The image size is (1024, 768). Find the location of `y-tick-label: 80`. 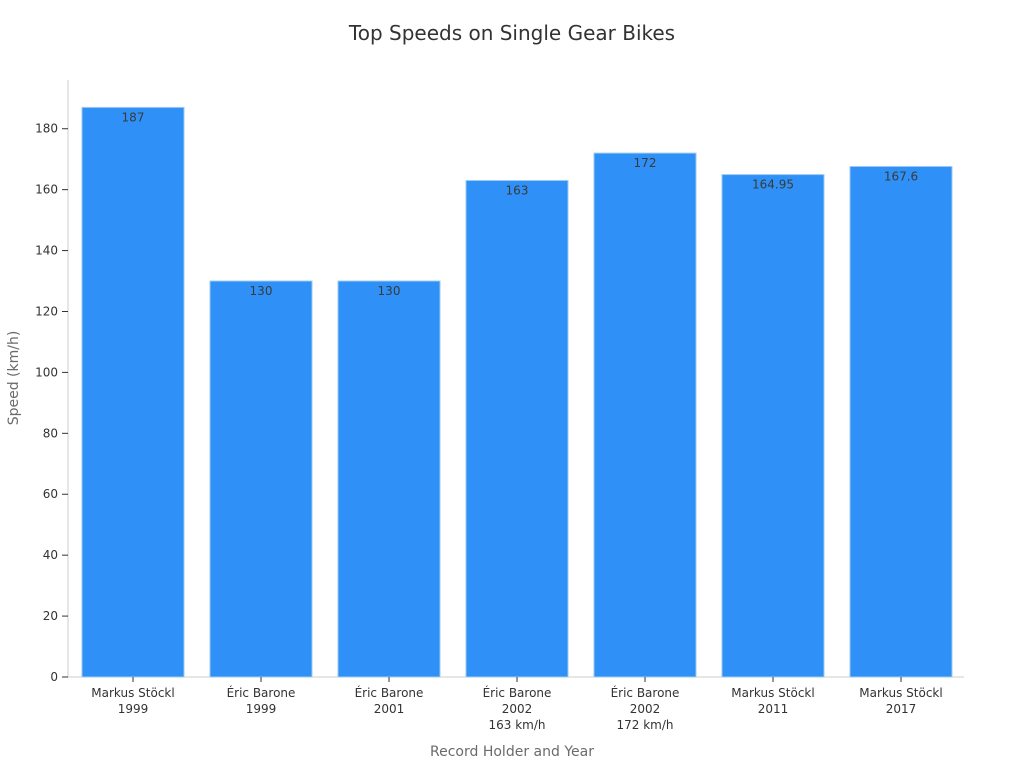

y-tick-label: 80 is located at coordinates (50, 433).